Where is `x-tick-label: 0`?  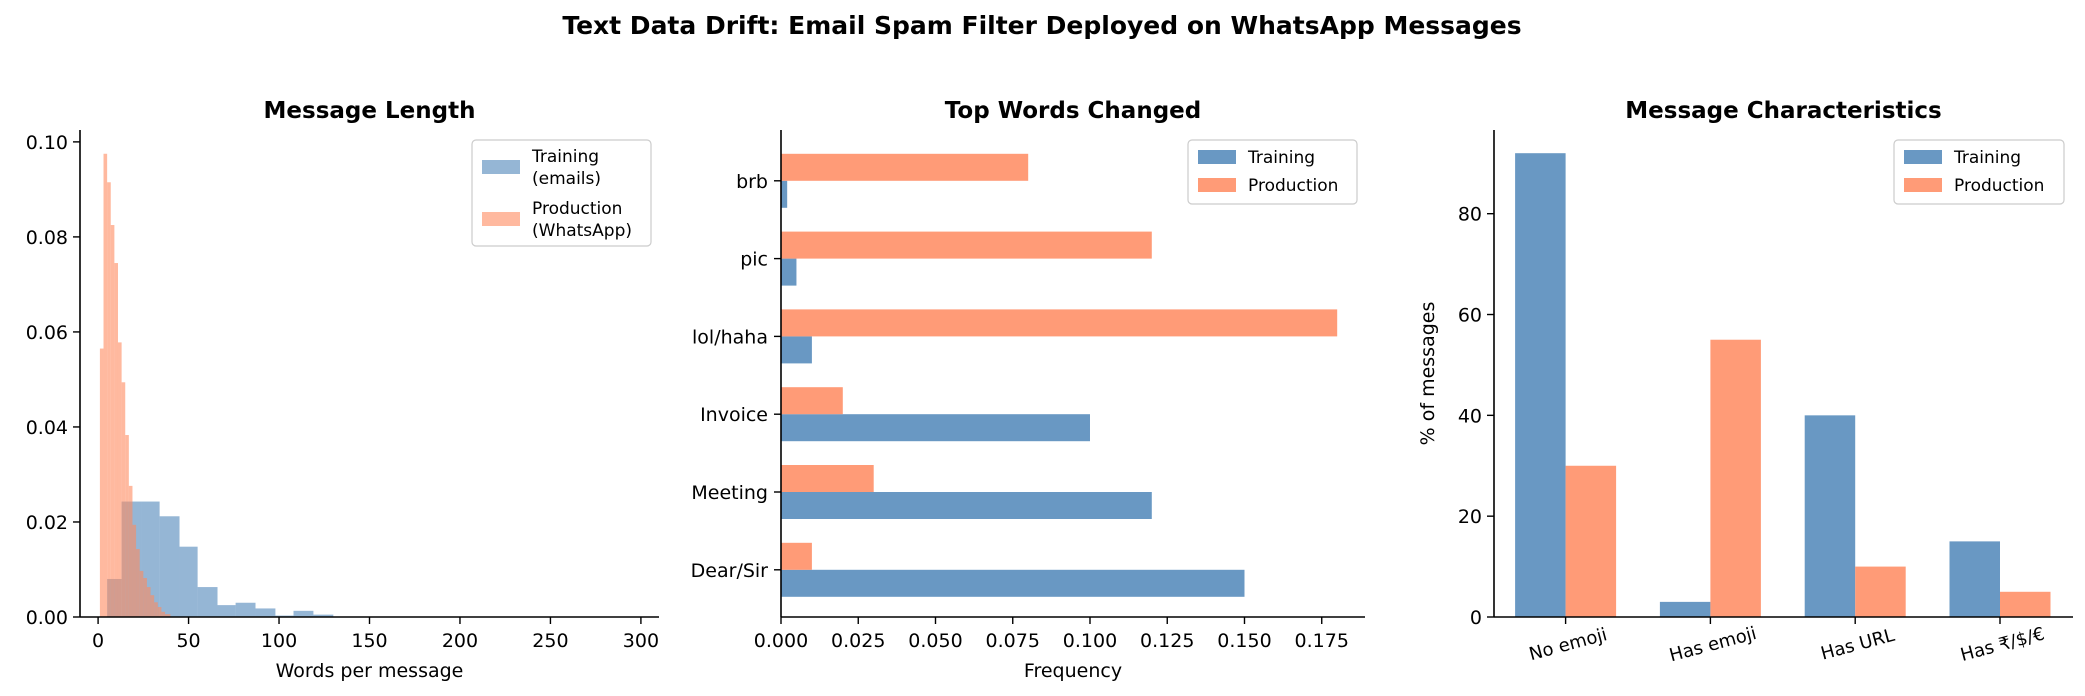
x-tick-label: 0 is located at coordinates (98, 641).